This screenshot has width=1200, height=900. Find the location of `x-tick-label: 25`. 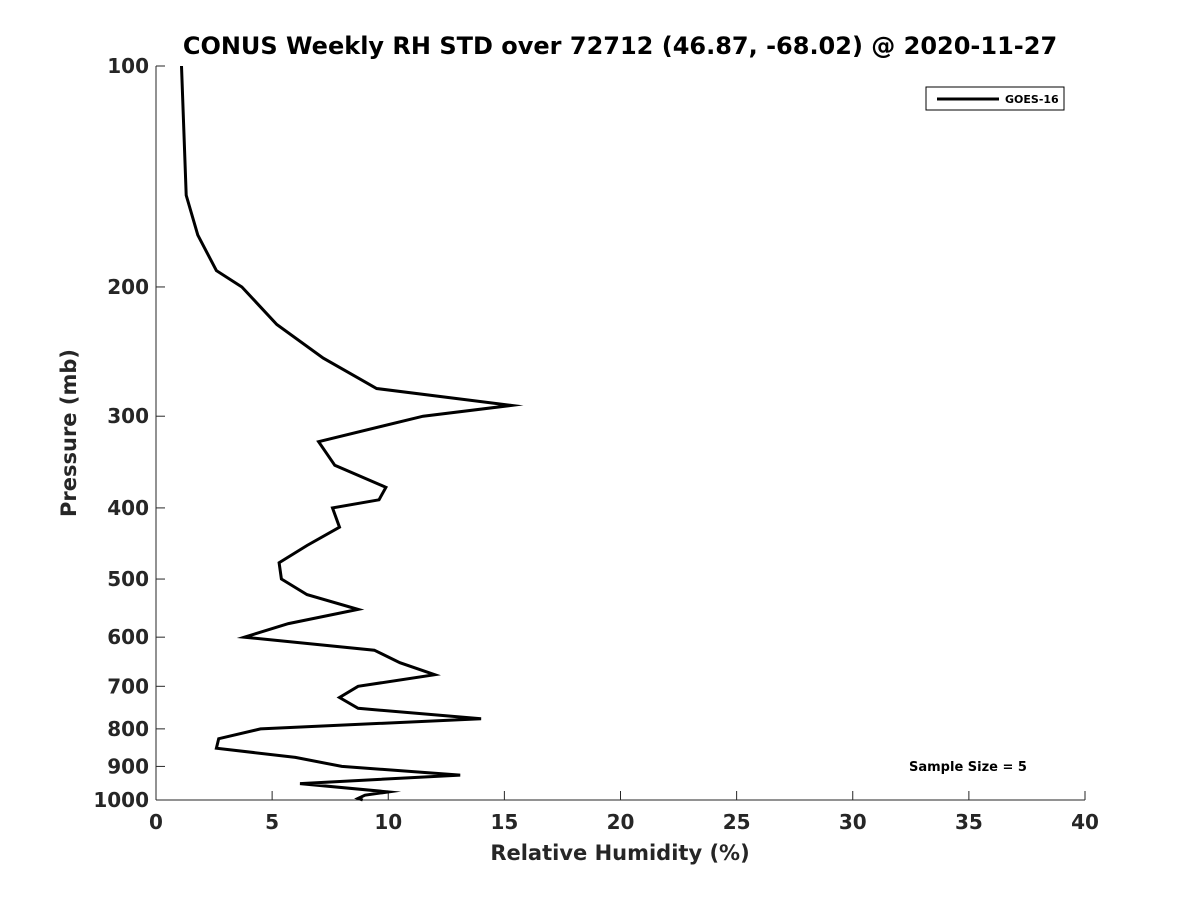

x-tick-label: 25 is located at coordinates (737, 822).